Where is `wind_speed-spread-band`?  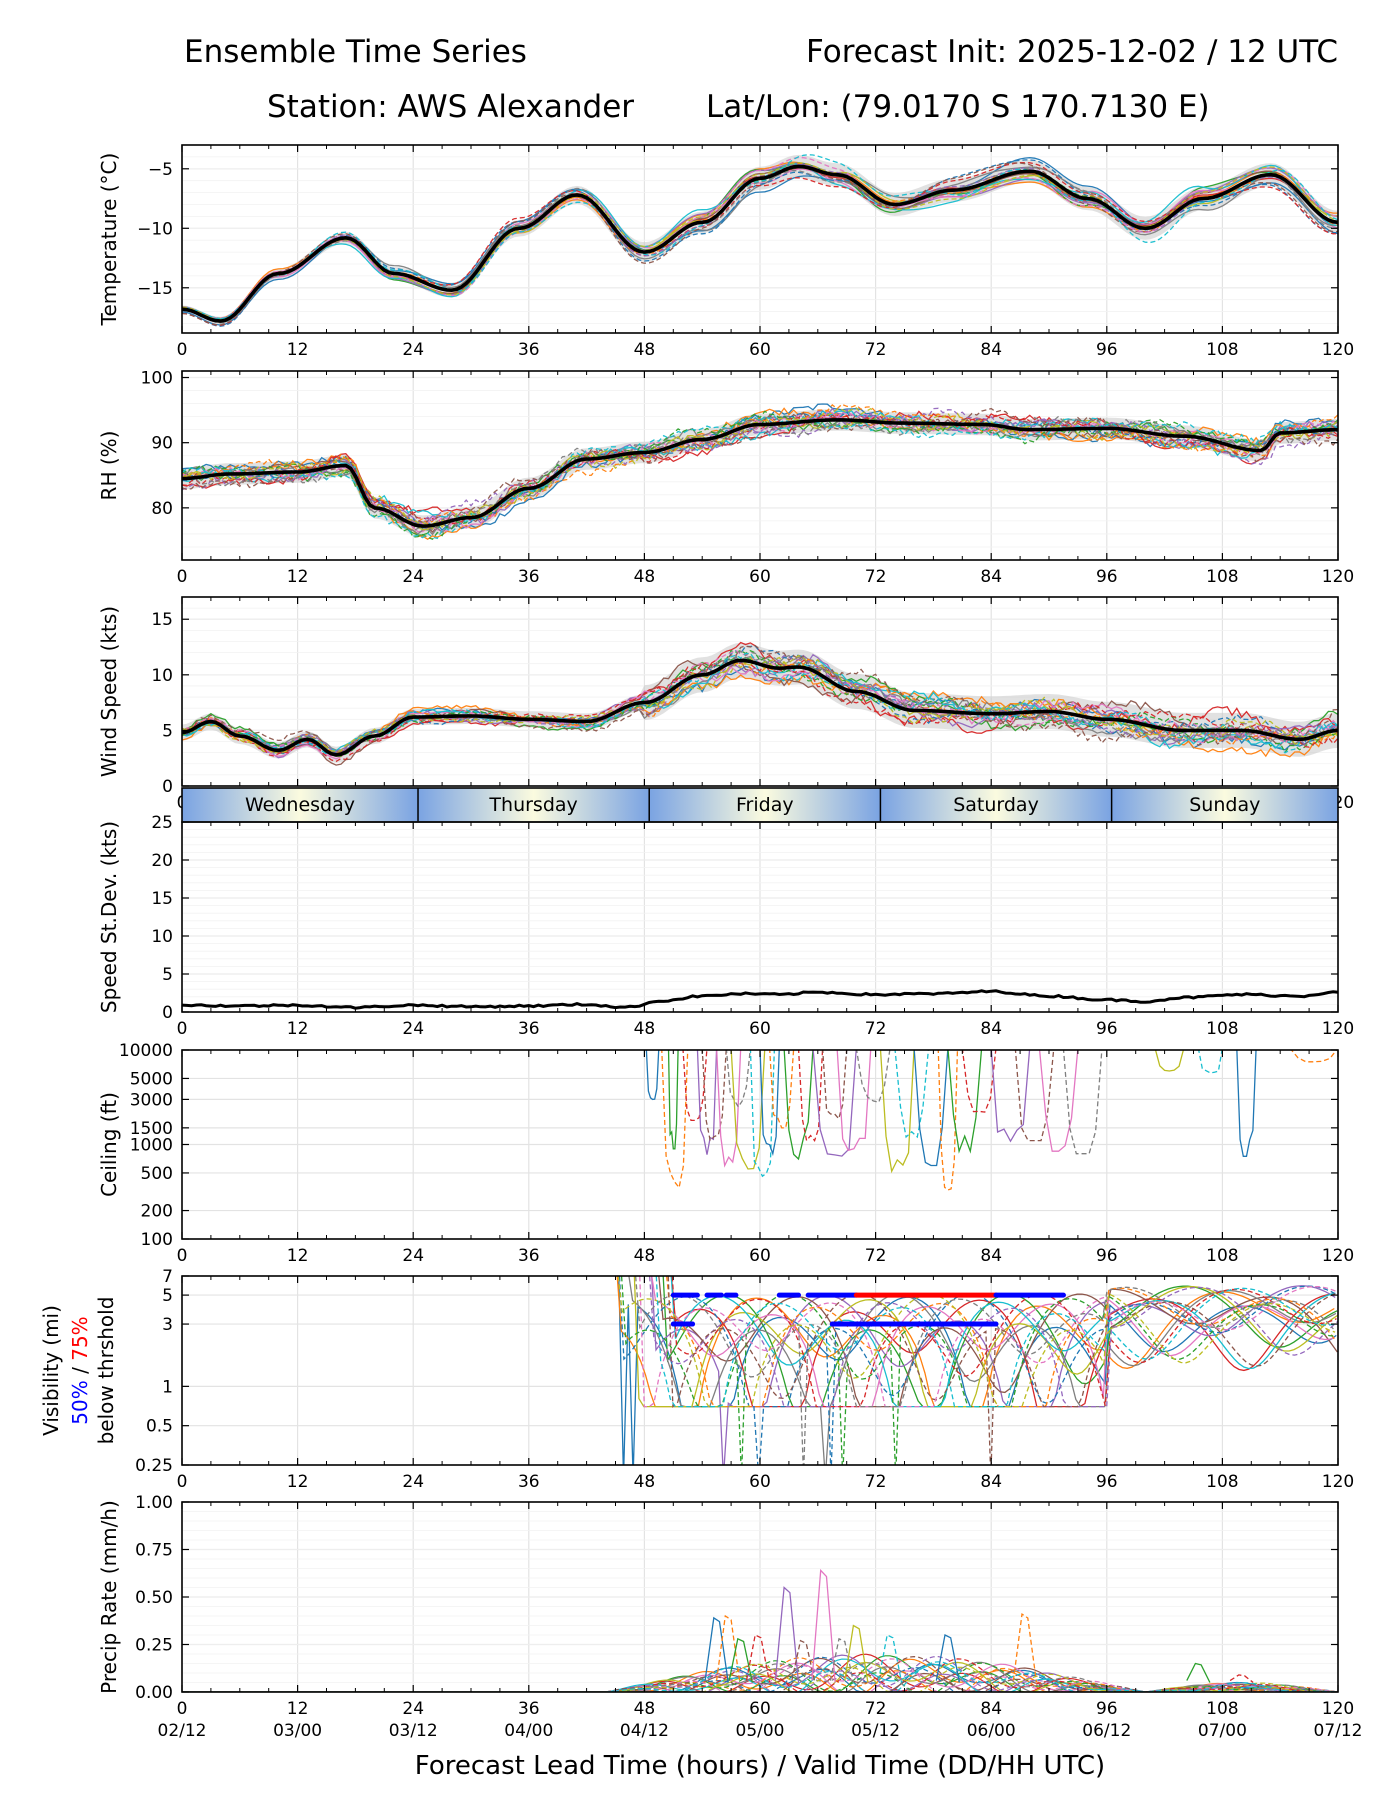 wind_speed-spread-band is located at coordinates (760, 702).